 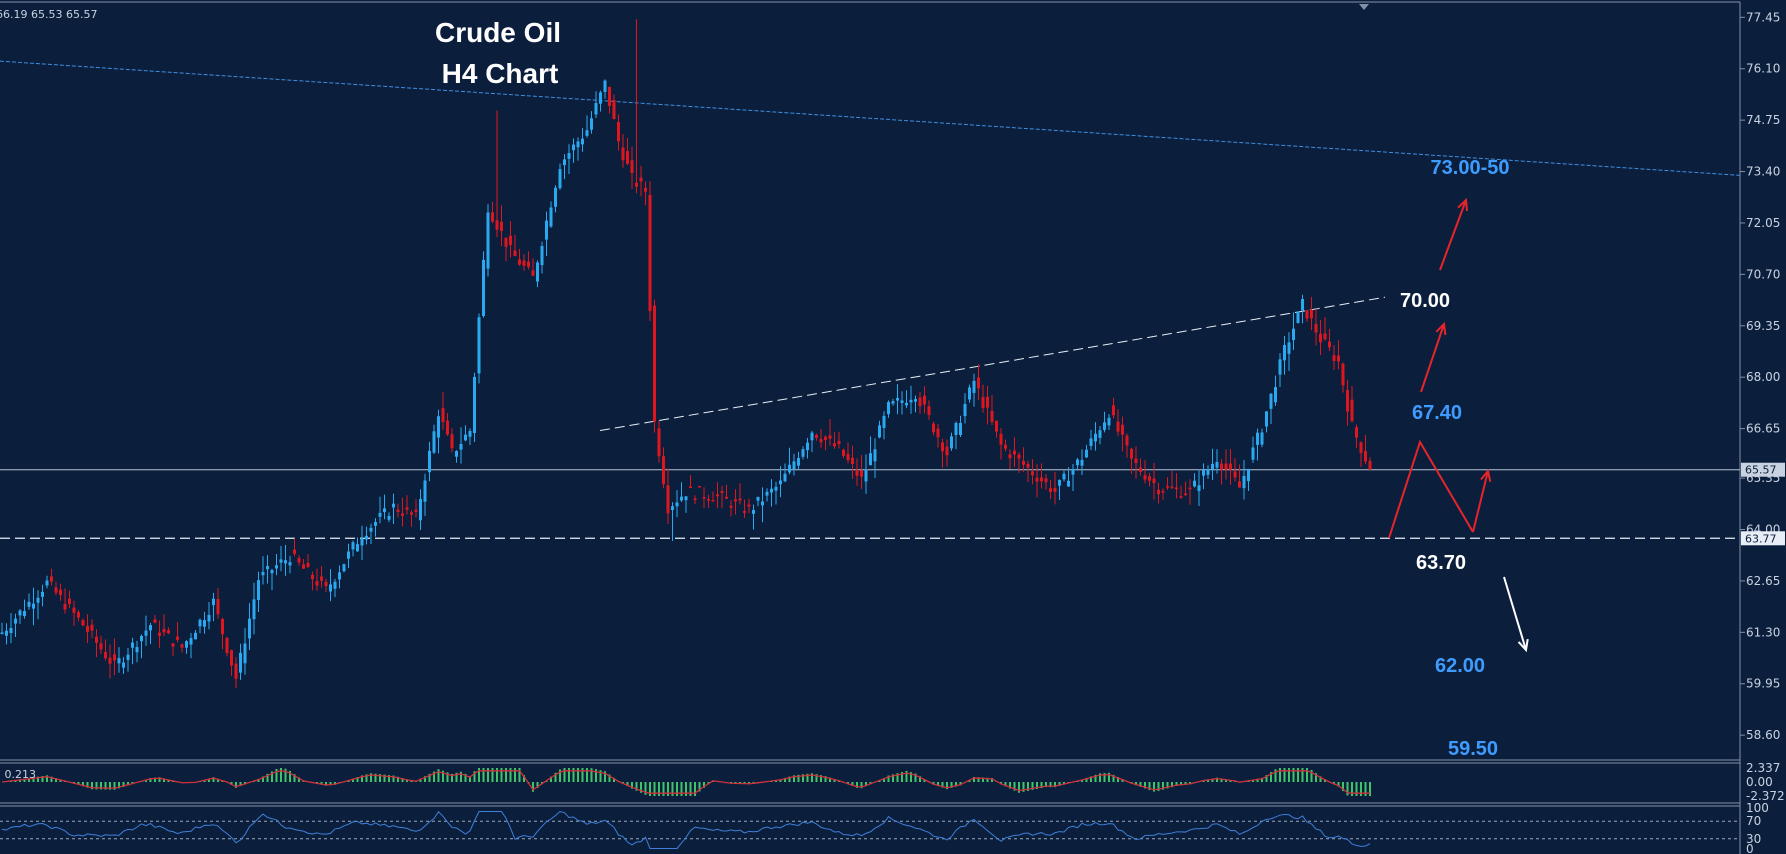 What do you see at coordinates (1364, 7) in the screenshot?
I see `shift-marker-icon` at bounding box center [1364, 7].